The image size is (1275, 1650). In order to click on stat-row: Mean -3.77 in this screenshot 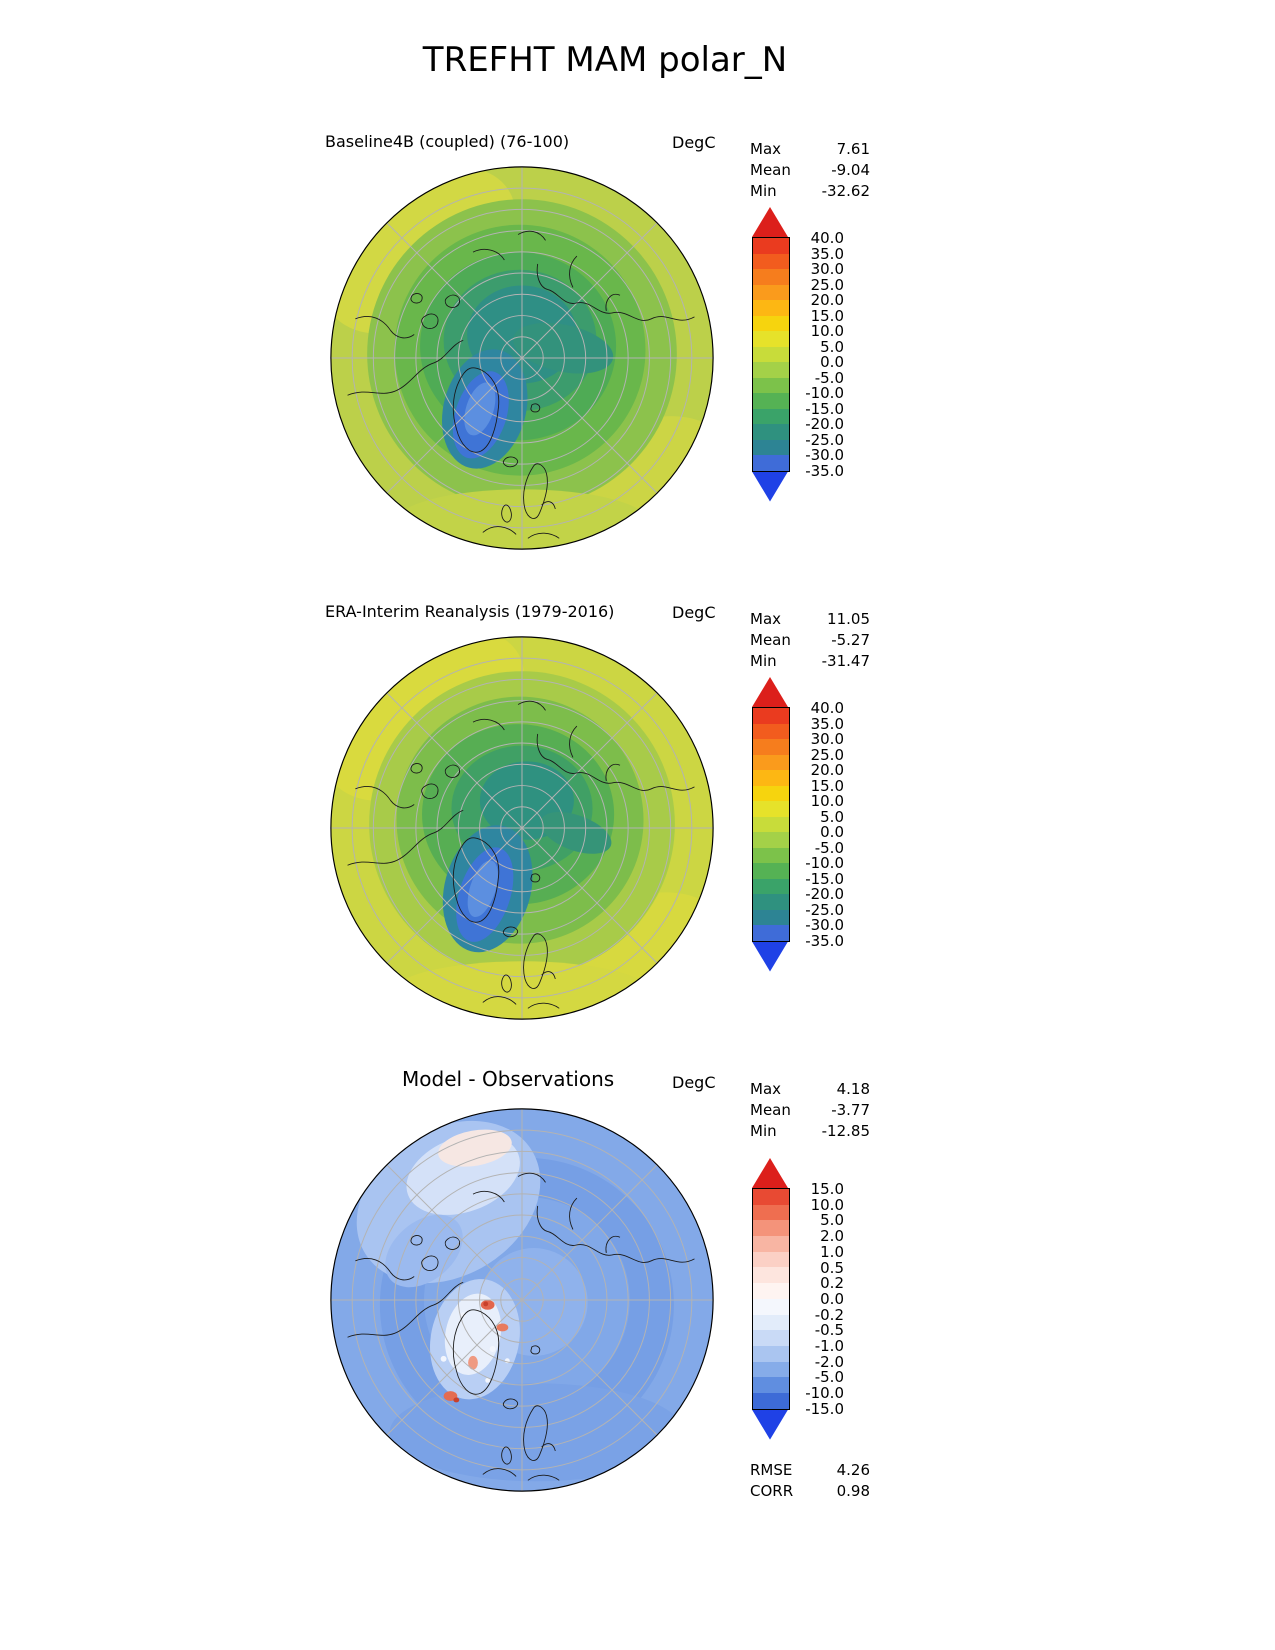, I will do `click(810, 1110)`.